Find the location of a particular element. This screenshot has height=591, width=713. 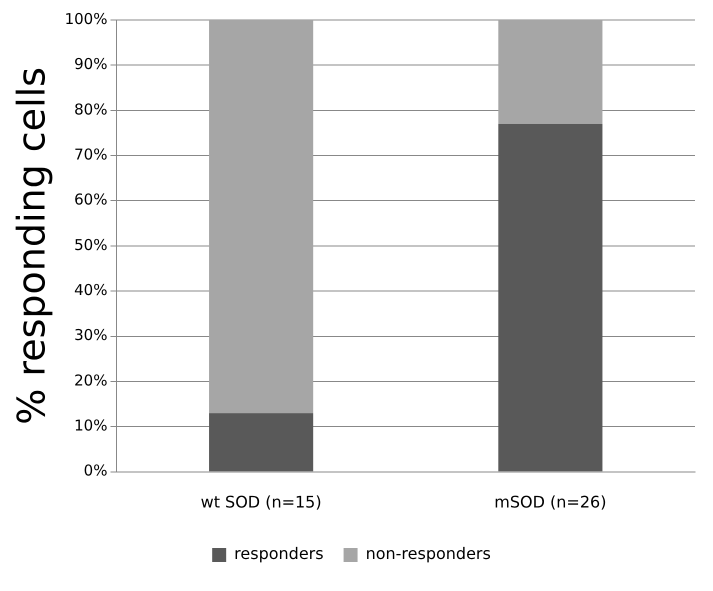

y-tick-label: 0% is located at coordinates (96, 471).